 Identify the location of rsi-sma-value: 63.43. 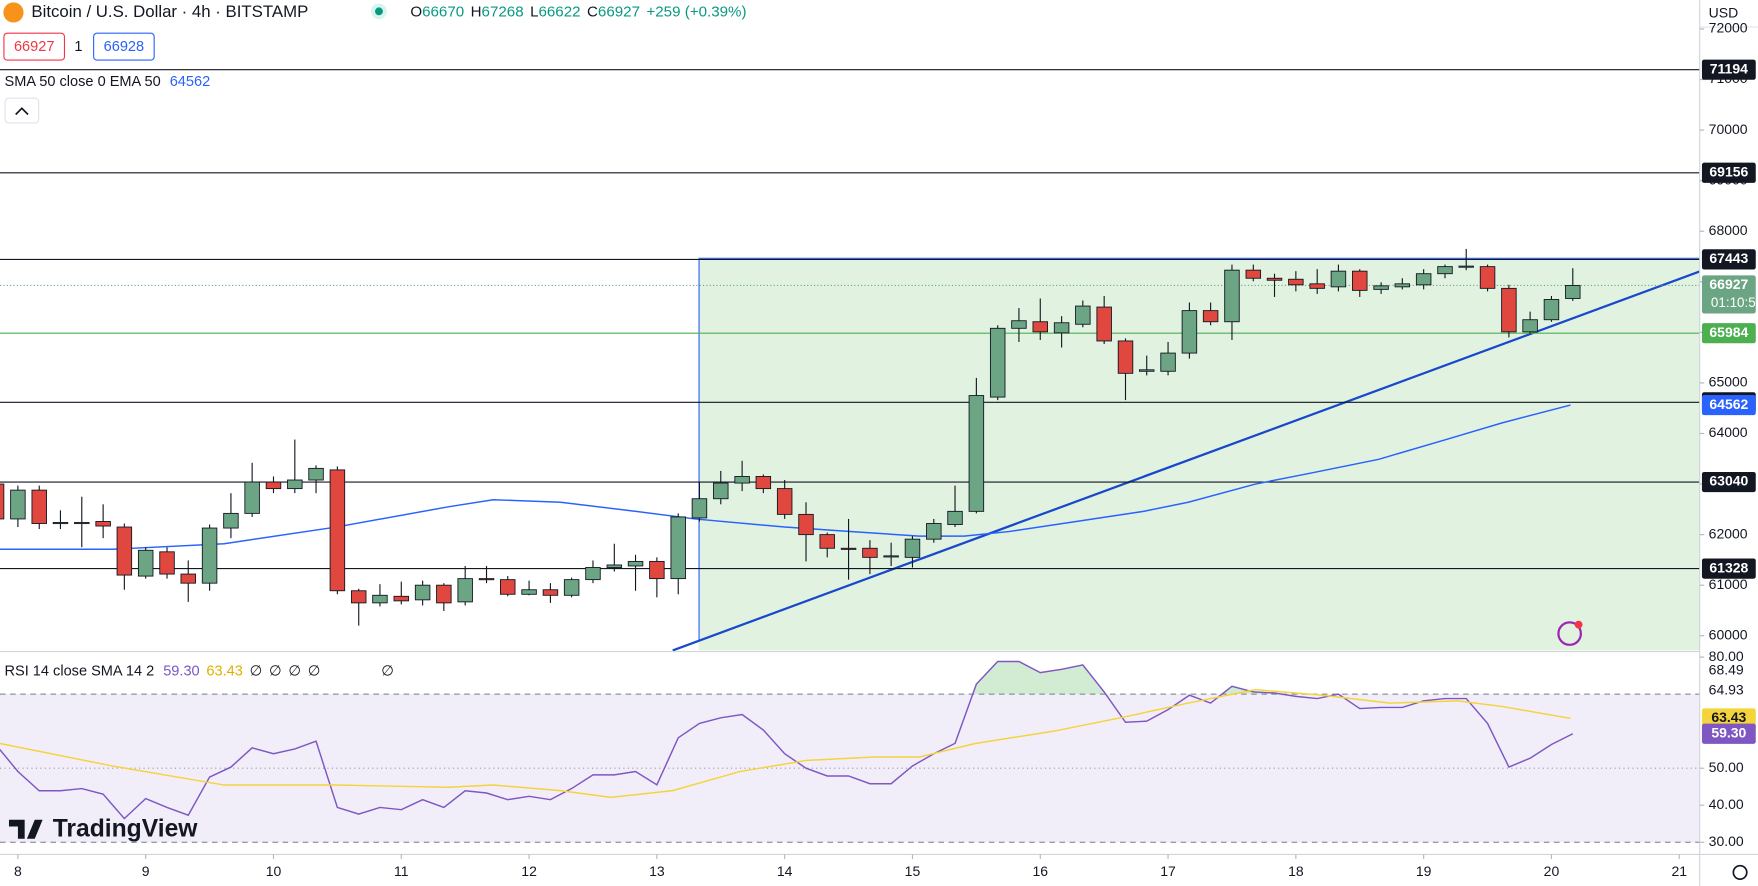
(224, 672).